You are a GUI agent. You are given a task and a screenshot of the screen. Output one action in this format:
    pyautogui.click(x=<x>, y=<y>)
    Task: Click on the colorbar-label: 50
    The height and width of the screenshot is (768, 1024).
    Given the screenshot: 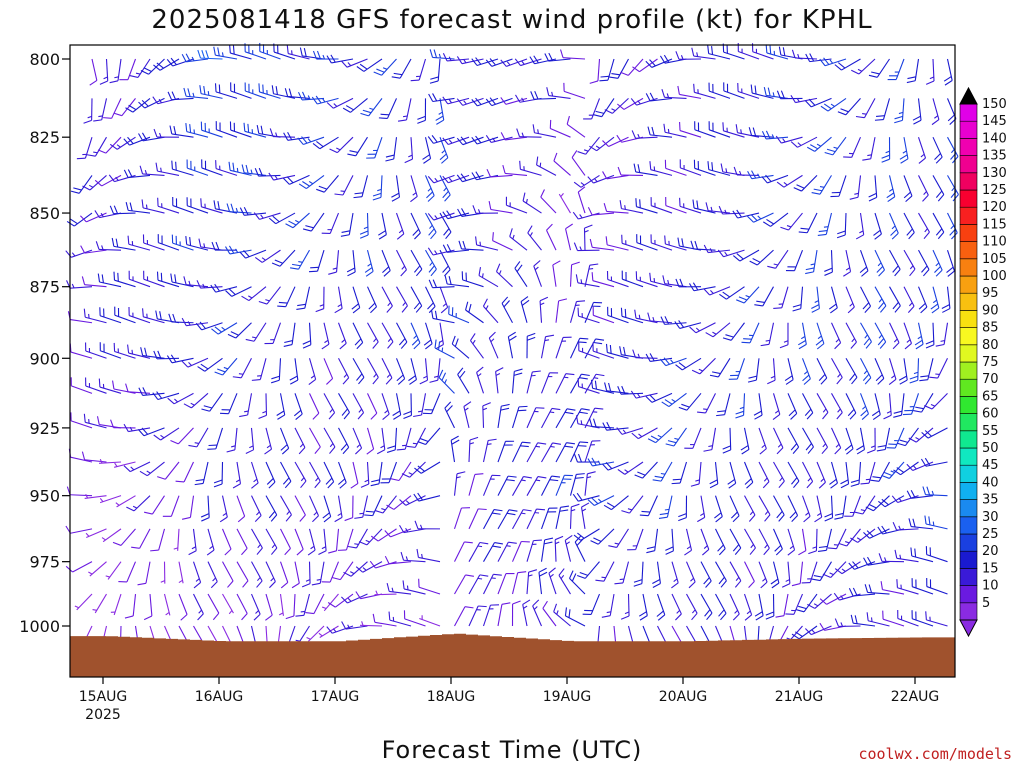 What is the action you would take?
    pyautogui.click(x=990, y=448)
    